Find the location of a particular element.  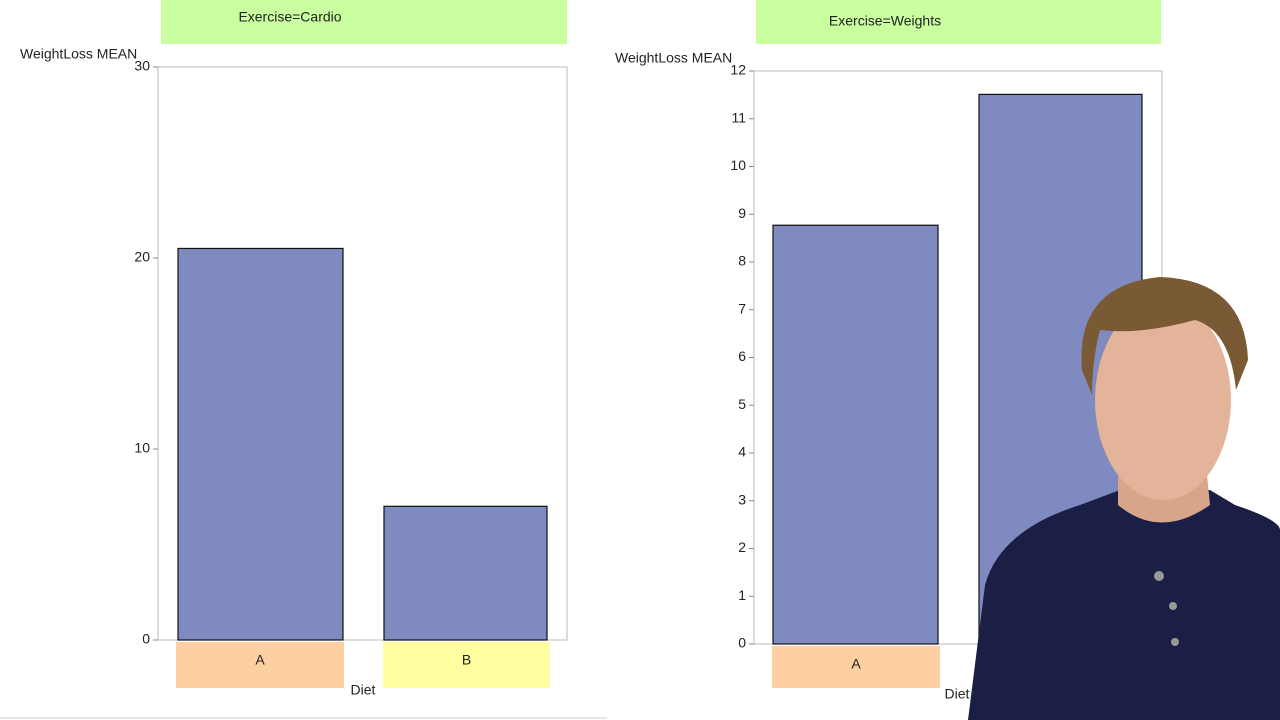

y-tick-label: 9 is located at coordinates (742, 213).